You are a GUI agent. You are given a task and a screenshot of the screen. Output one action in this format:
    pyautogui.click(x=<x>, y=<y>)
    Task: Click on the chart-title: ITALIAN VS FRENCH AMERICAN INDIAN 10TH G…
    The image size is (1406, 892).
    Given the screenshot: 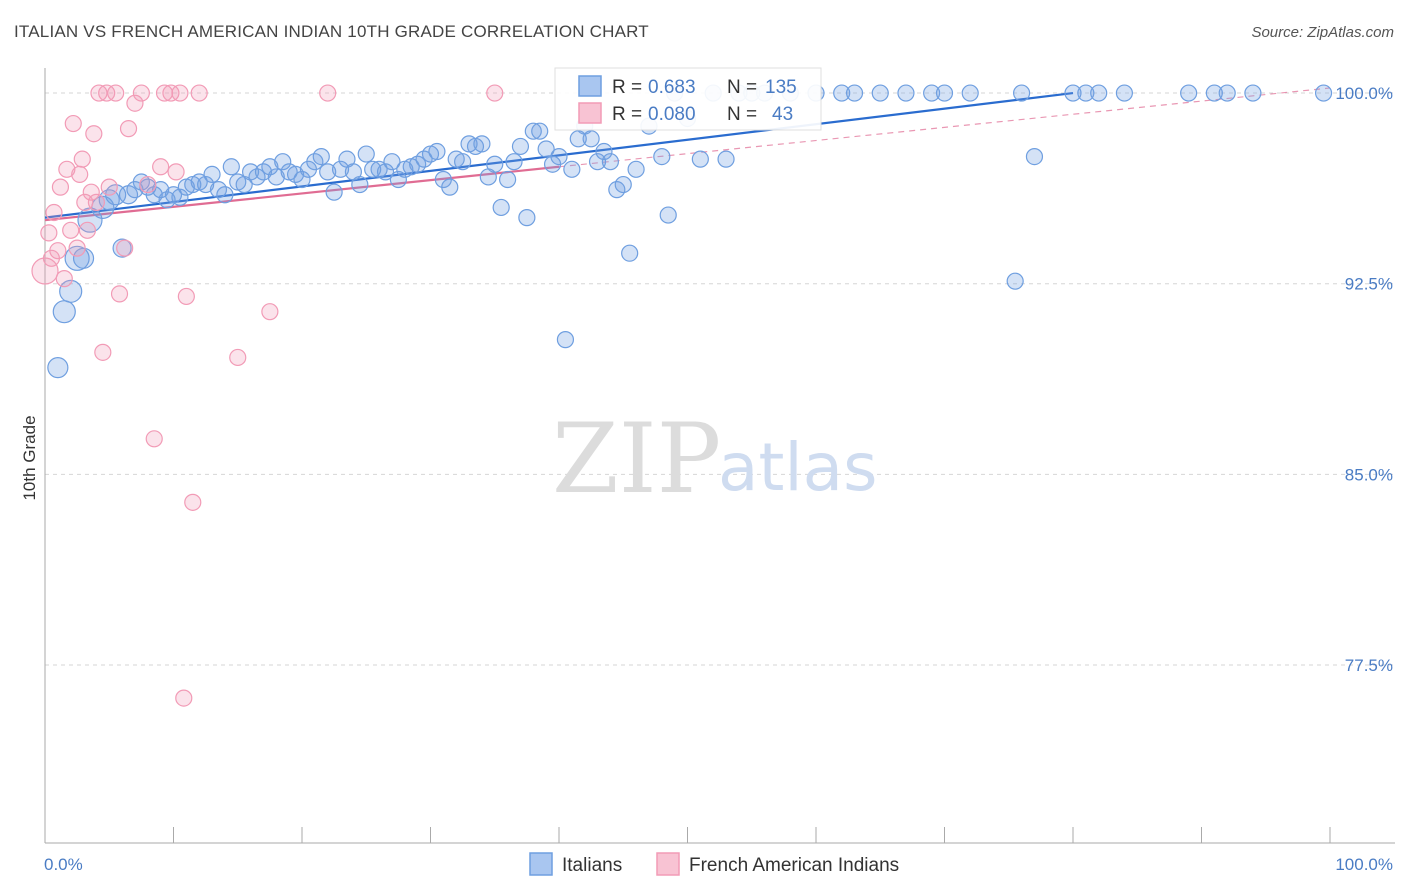 What is the action you would take?
    pyautogui.click(x=331, y=31)
    